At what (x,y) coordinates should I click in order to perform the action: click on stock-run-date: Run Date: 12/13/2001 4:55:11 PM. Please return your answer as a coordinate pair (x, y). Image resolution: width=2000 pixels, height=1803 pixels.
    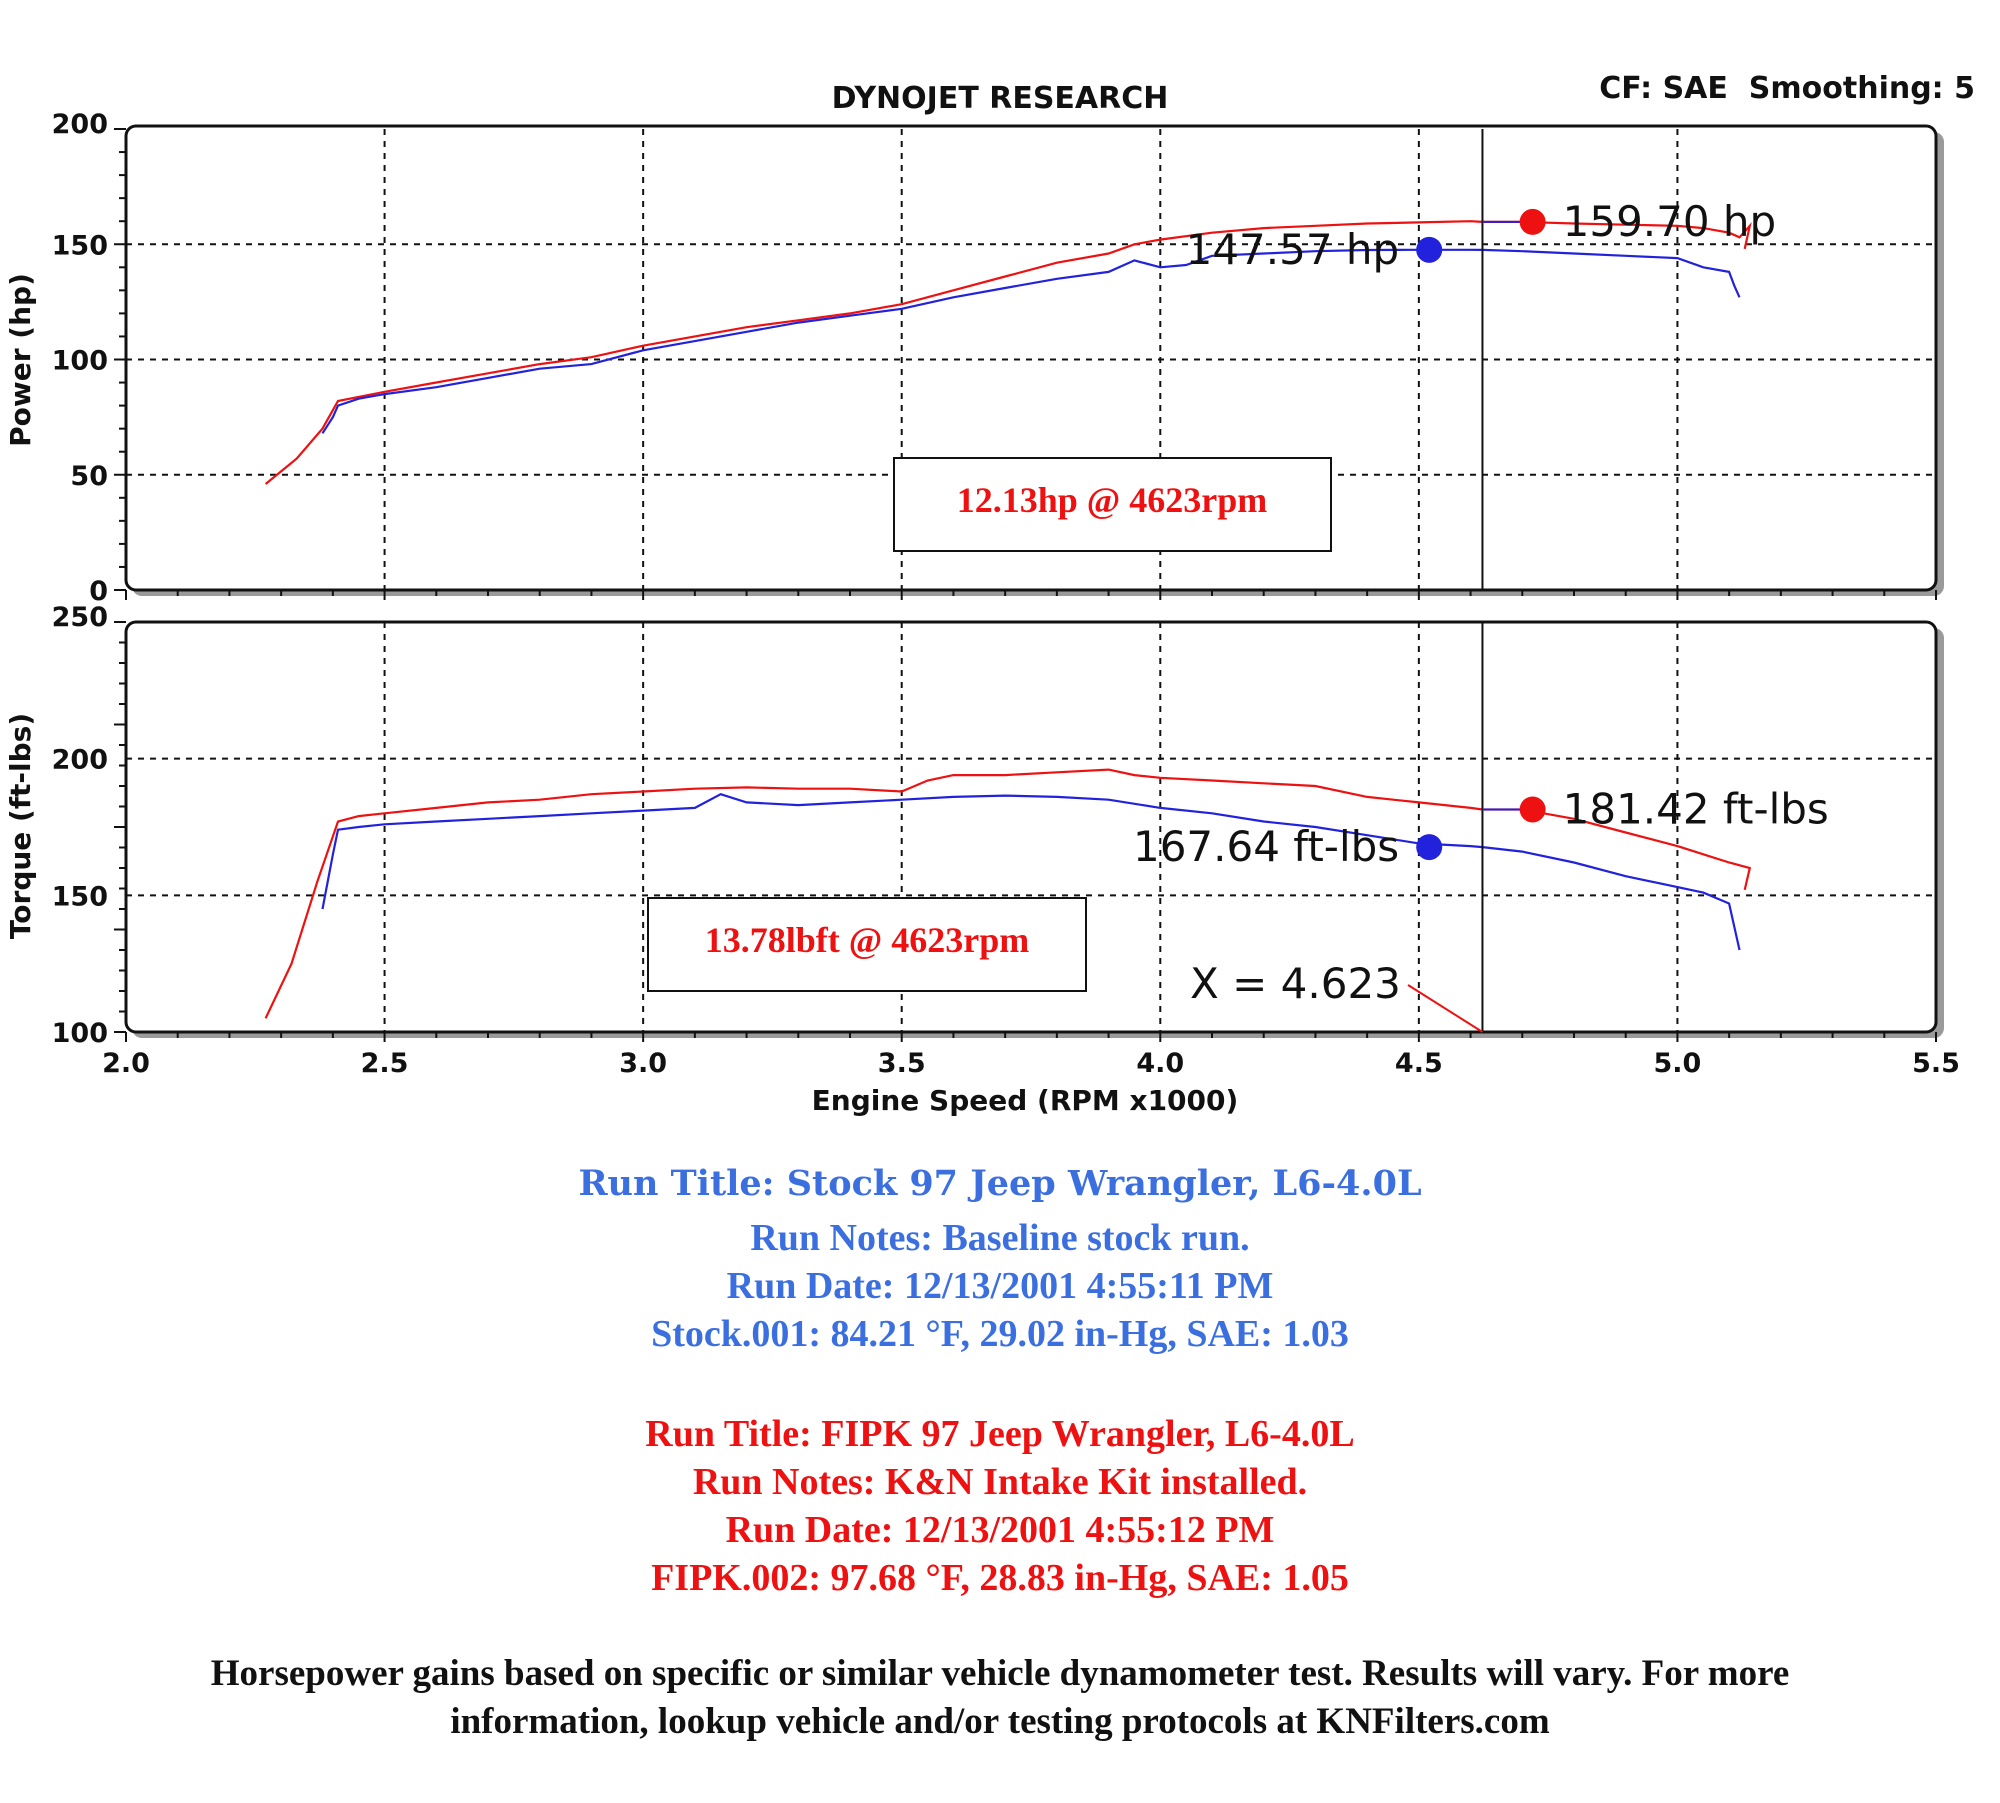
    Looking at the image, I should click on (1000, 1286).